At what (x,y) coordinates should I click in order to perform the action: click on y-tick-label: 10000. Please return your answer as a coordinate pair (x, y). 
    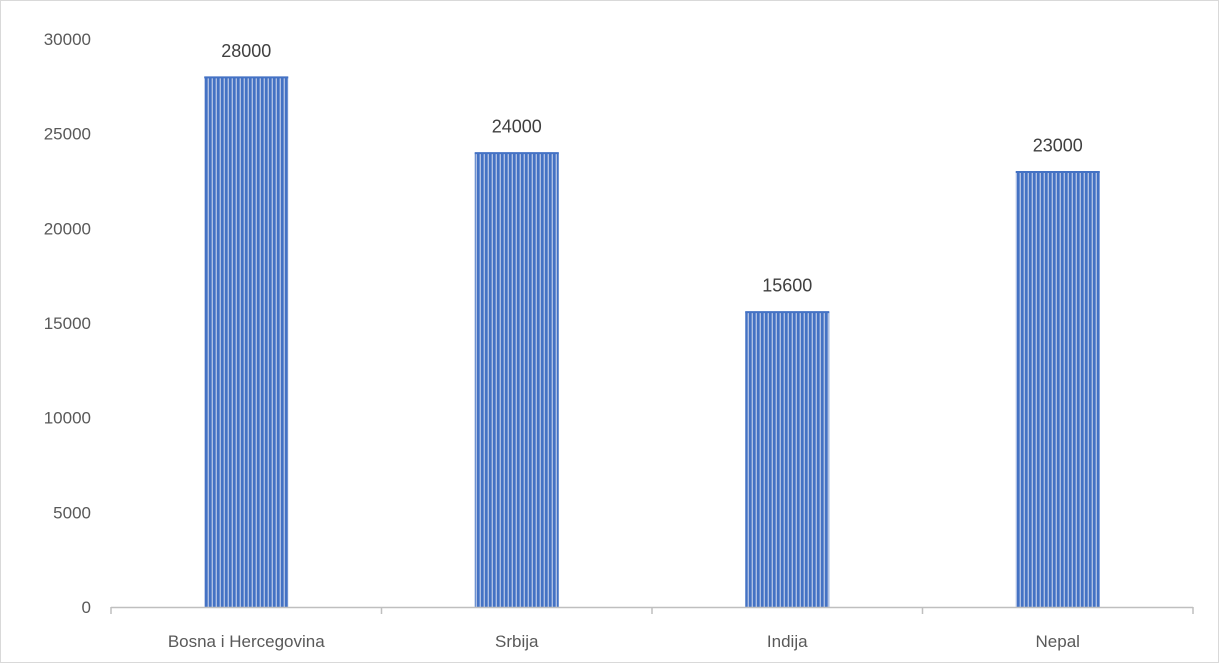
    Looking at the image, I should click on (67, 418).